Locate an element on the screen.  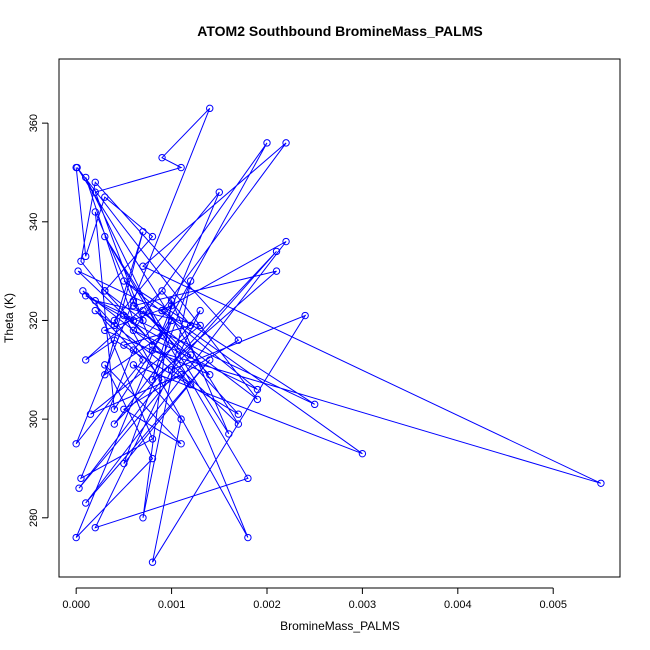
y-tick-label: 320 is located at coordinates (34, 320).